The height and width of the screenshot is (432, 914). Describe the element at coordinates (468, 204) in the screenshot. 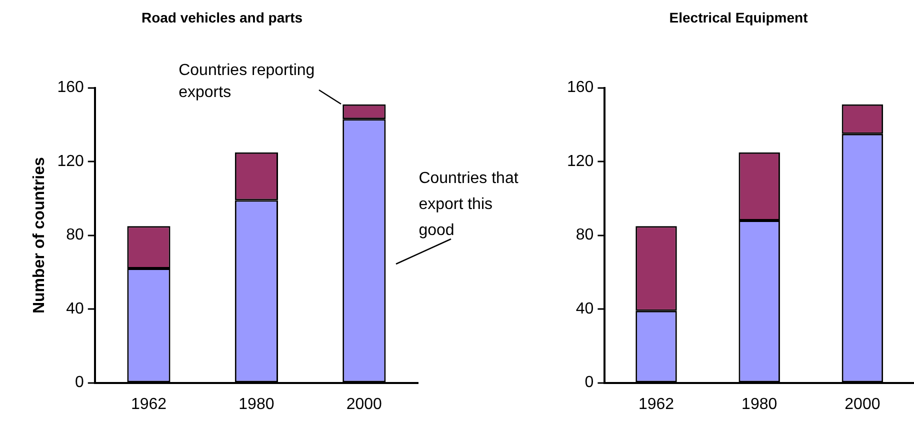

I see `text: Countries that export this good` at that location.